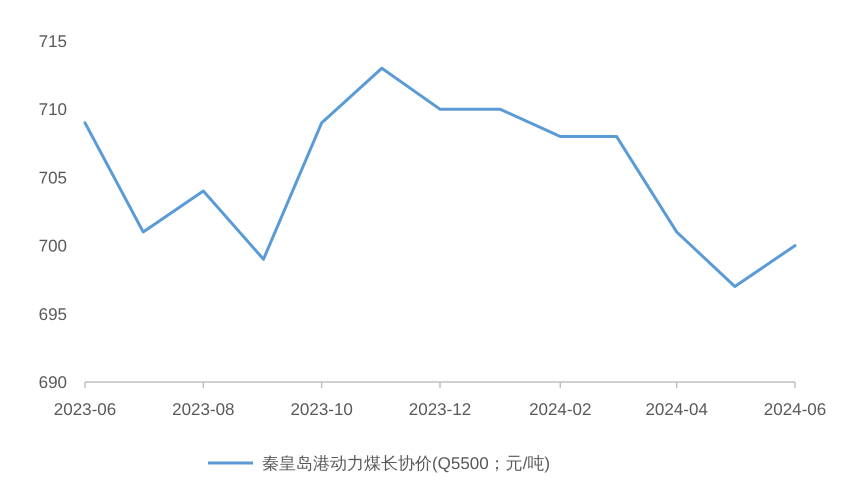  Describe the element at coordinates (795, 409) in the screenshot. I see `x-tick-label: 2024-06` at that location.